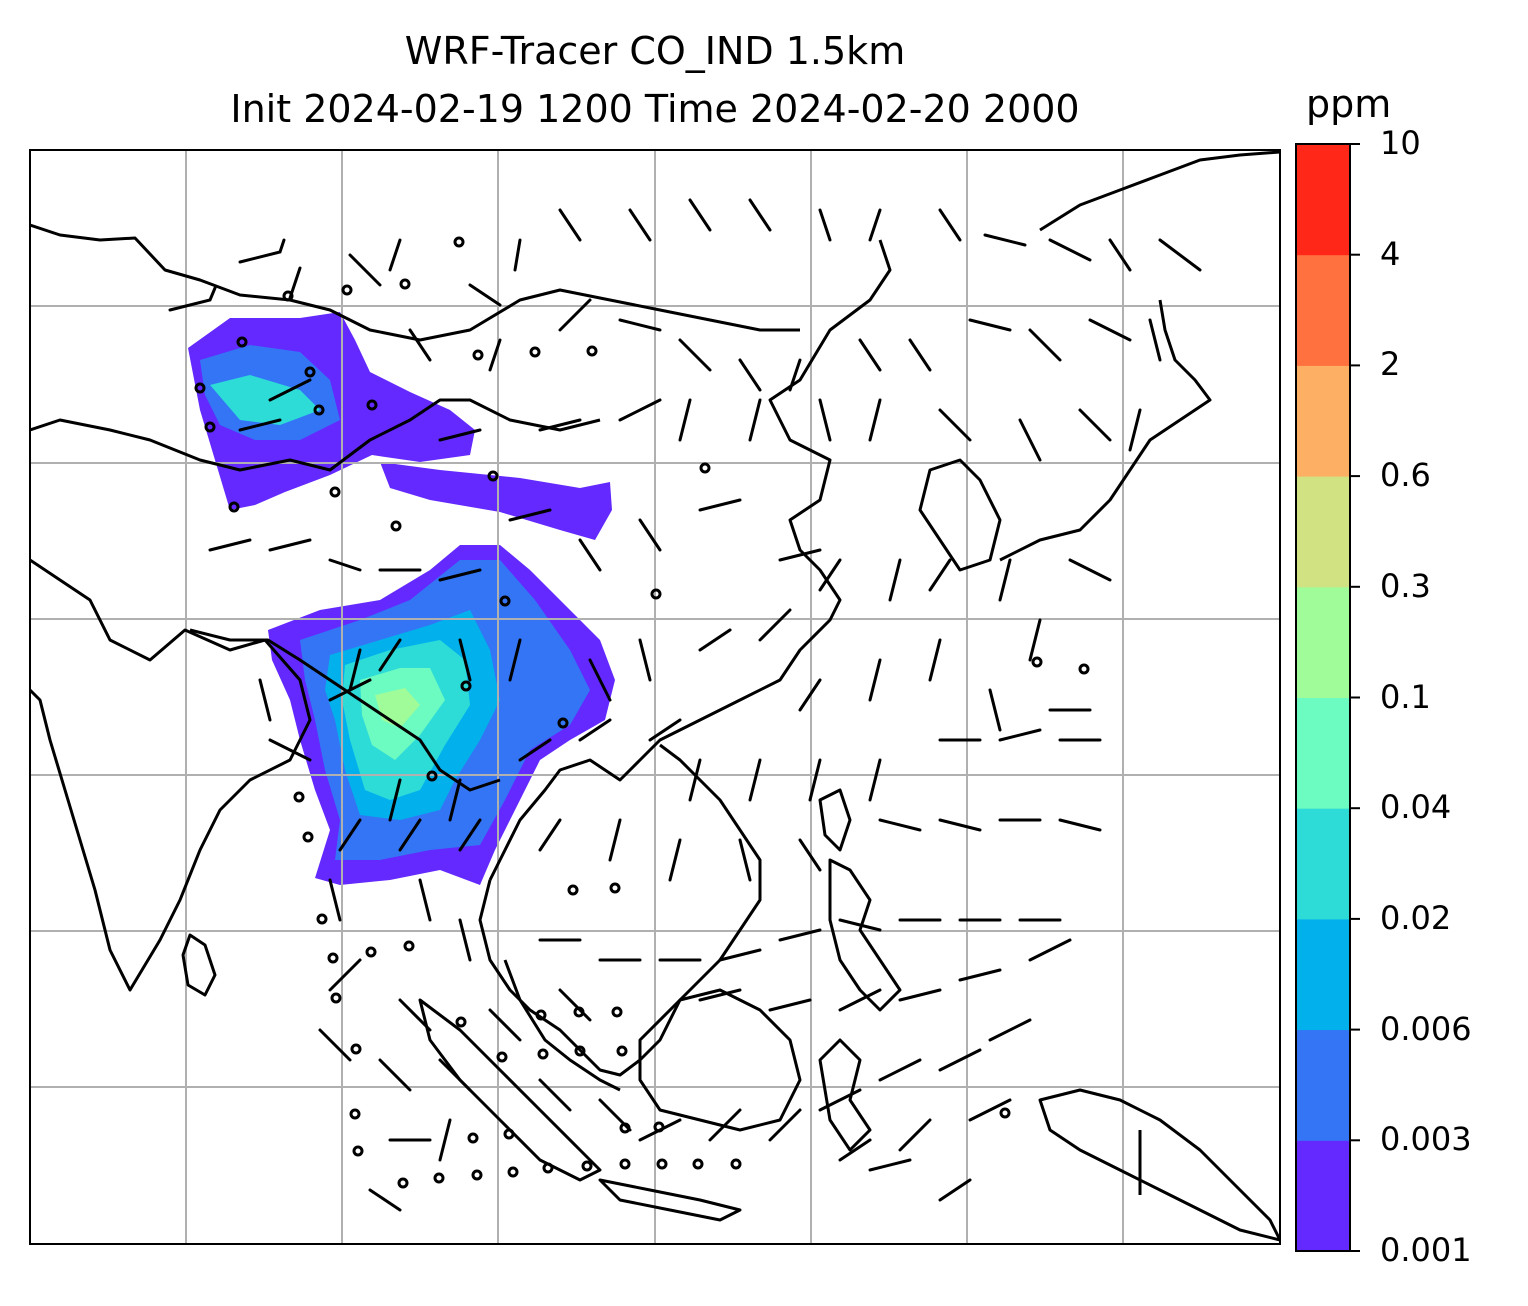  I want to click on coast-korea, so click(960, 515).